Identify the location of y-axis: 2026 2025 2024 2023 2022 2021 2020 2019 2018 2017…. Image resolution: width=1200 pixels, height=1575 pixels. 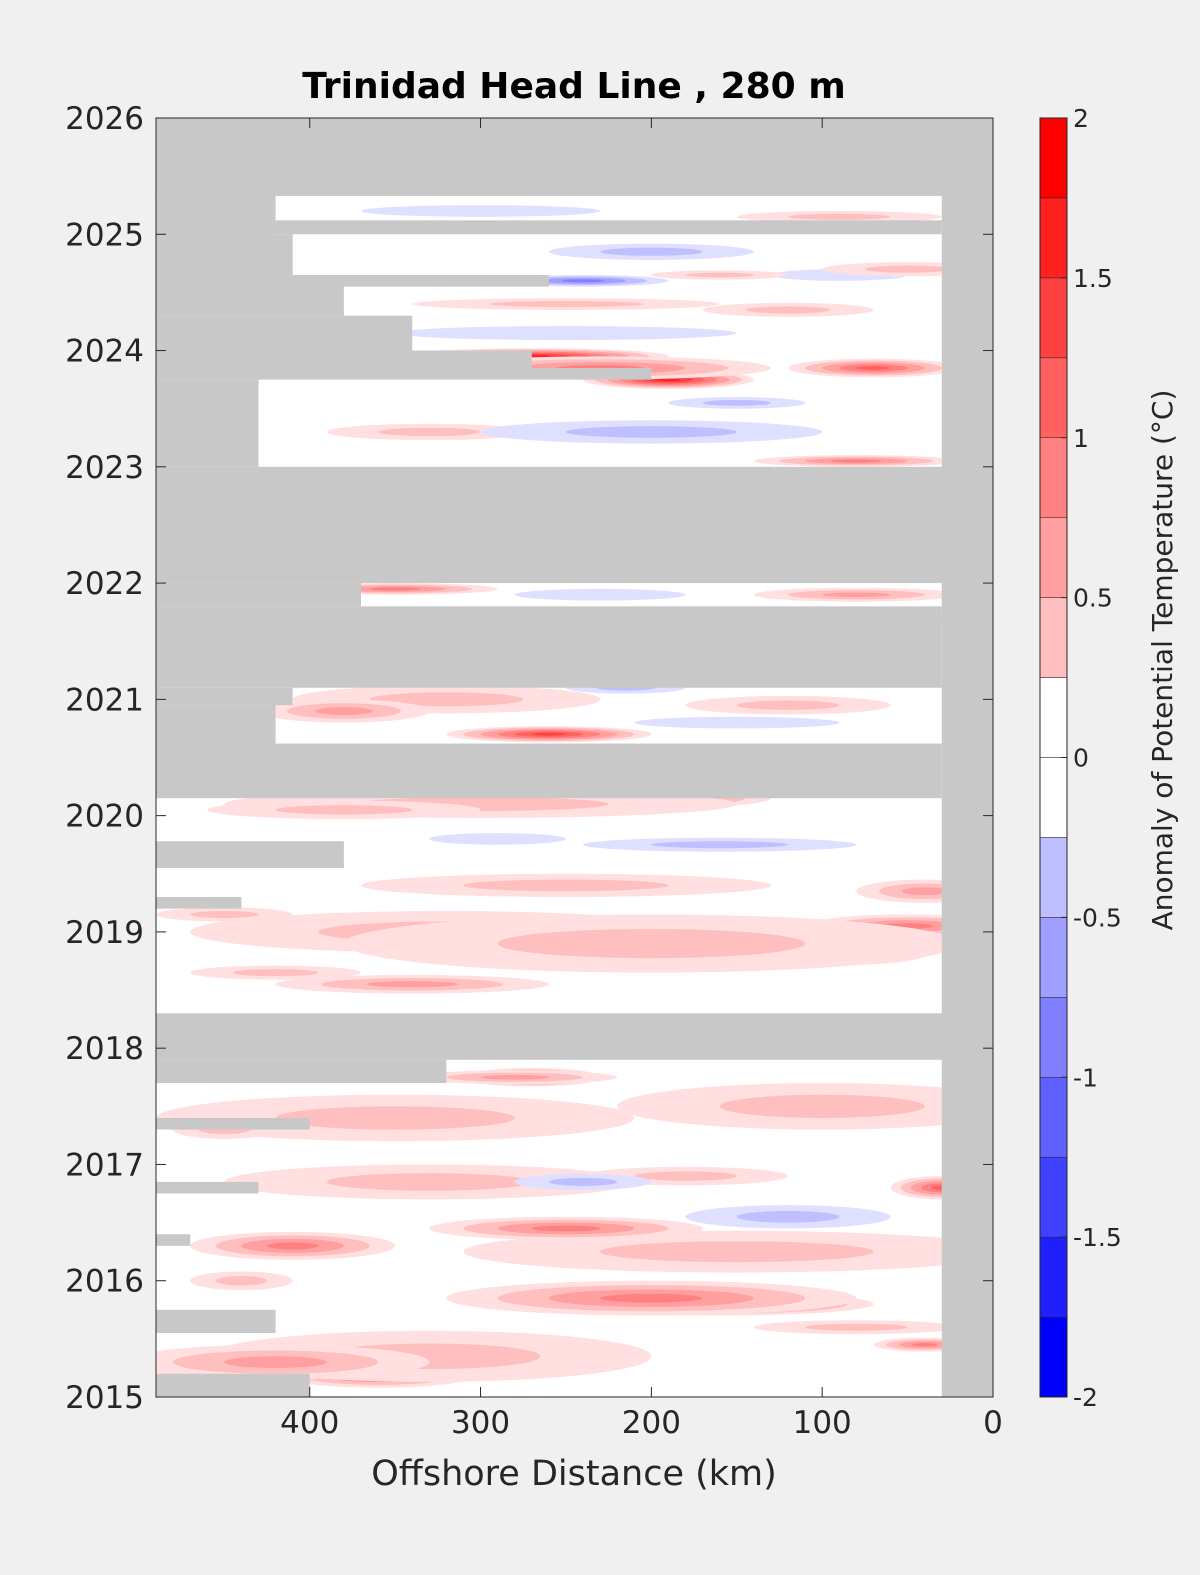
(104, 758).